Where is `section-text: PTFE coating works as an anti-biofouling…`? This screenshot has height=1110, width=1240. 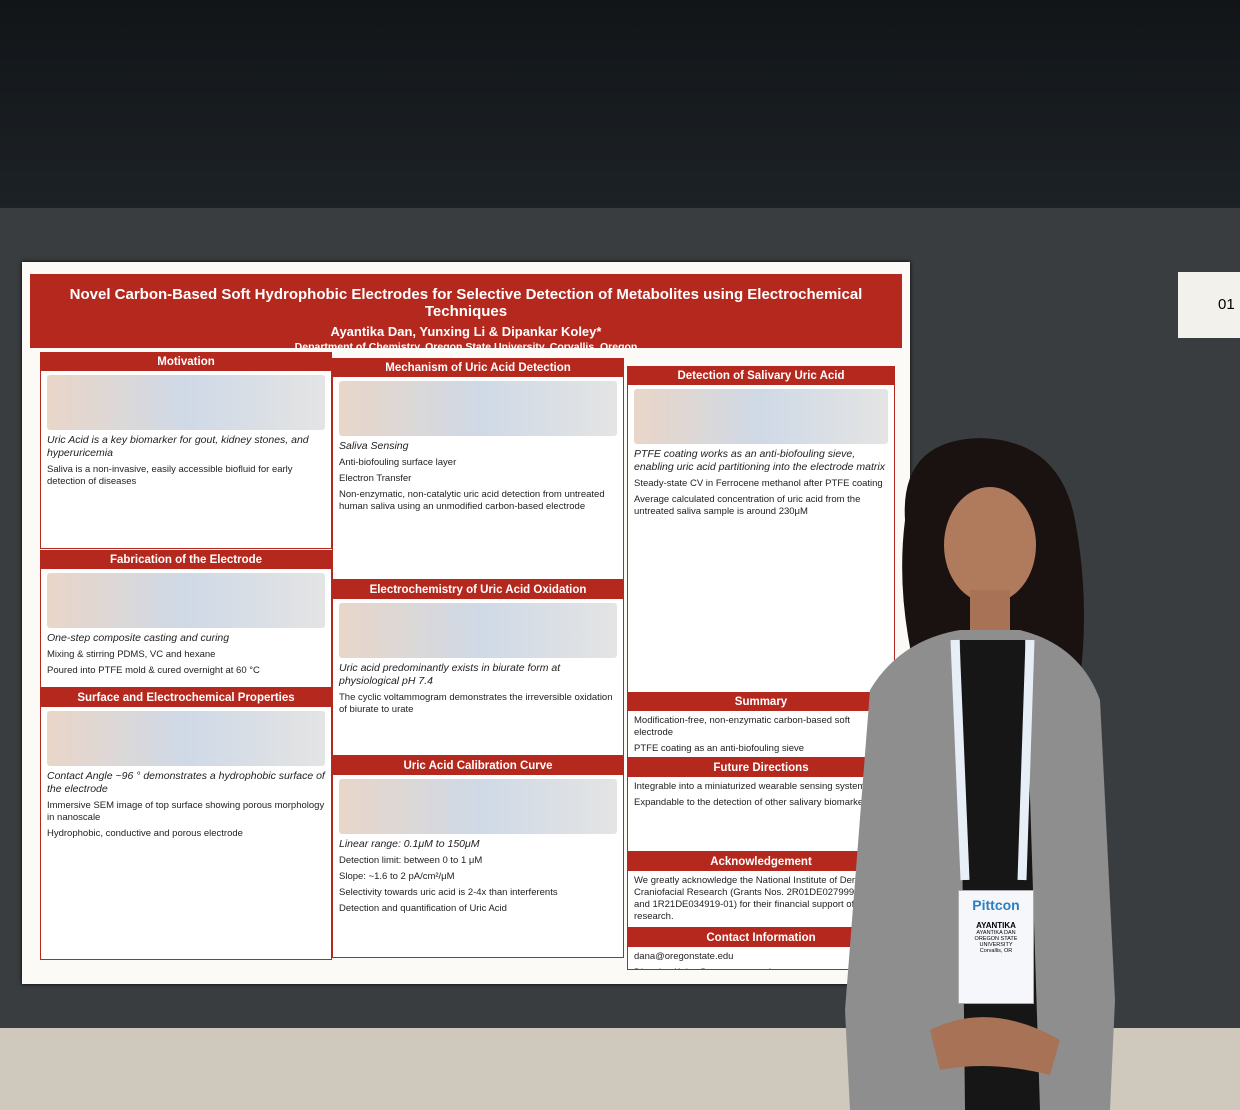
section-text: PTFE coating works as an anti-biofouling… is located at coordinates (759, 461).